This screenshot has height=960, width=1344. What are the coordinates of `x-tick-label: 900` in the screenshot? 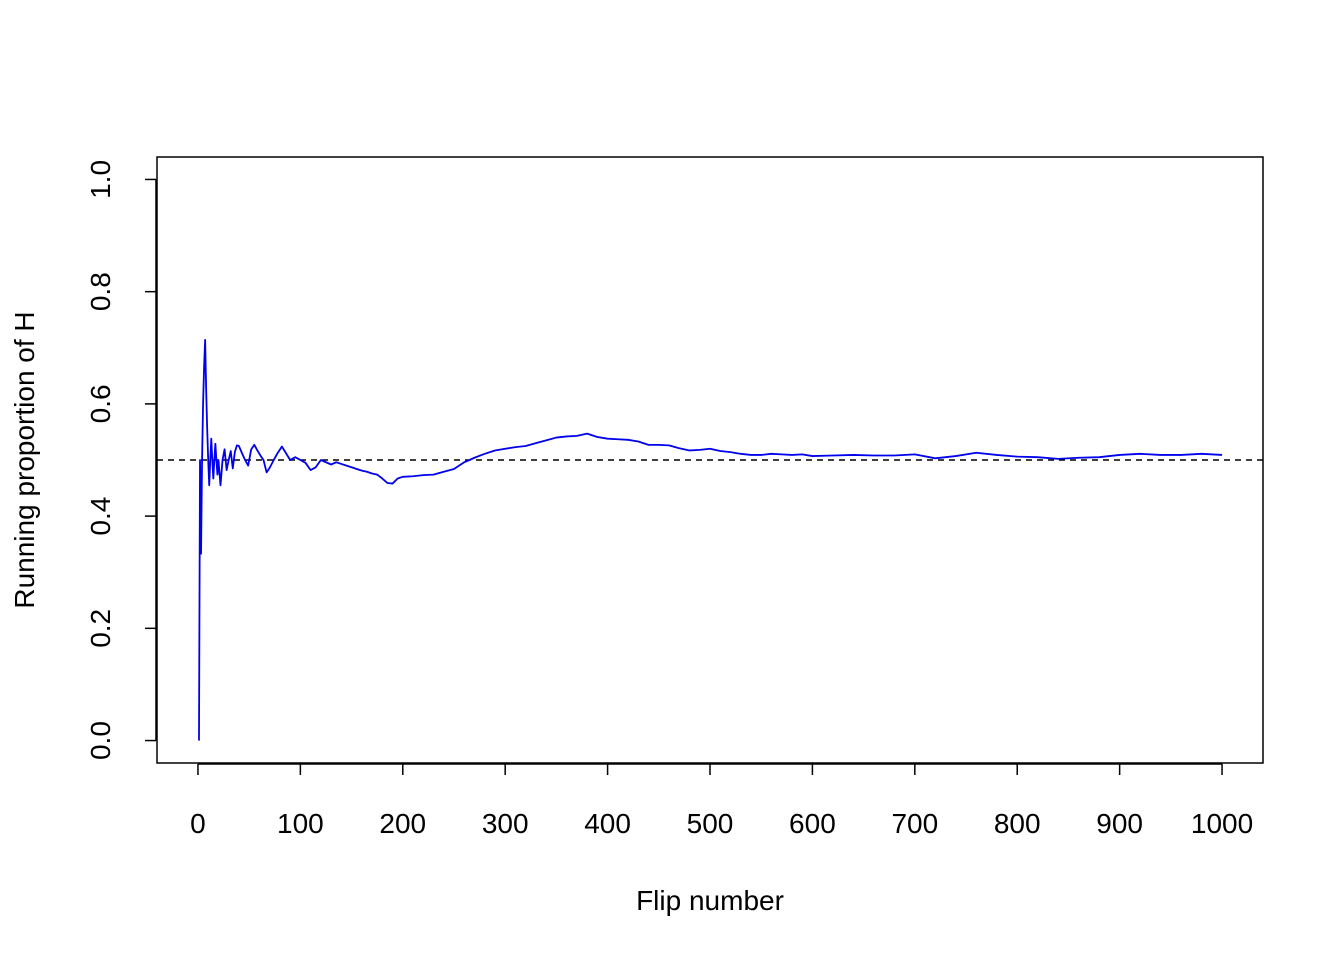 It's located at (1119, 823).